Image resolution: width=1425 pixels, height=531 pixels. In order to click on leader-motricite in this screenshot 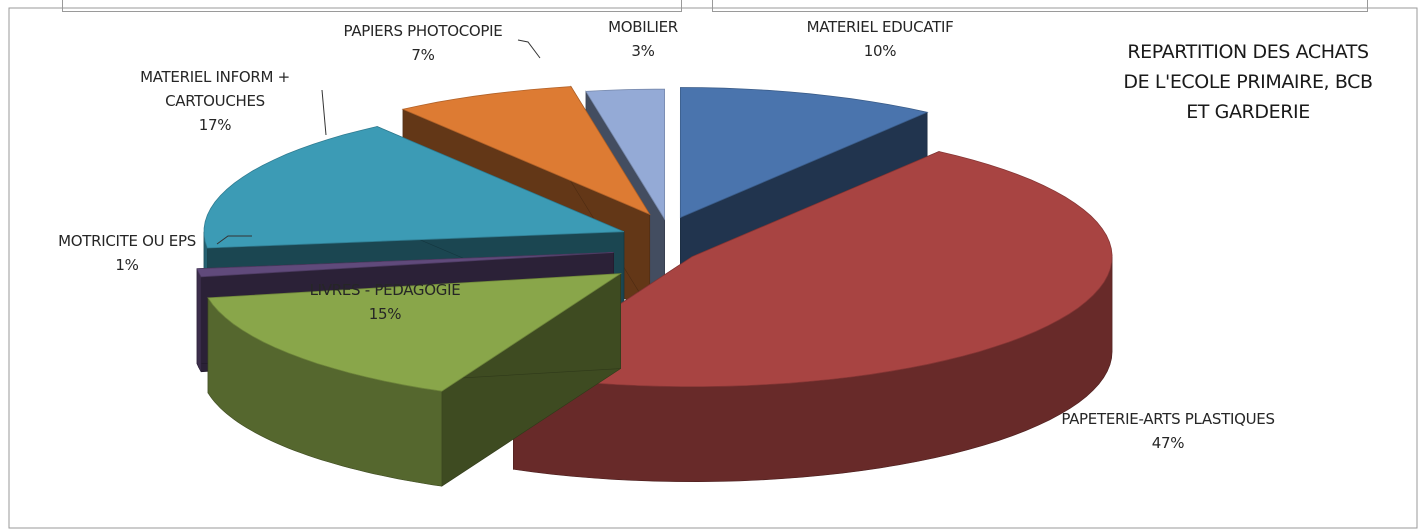, I will do `click(234, 240)`.